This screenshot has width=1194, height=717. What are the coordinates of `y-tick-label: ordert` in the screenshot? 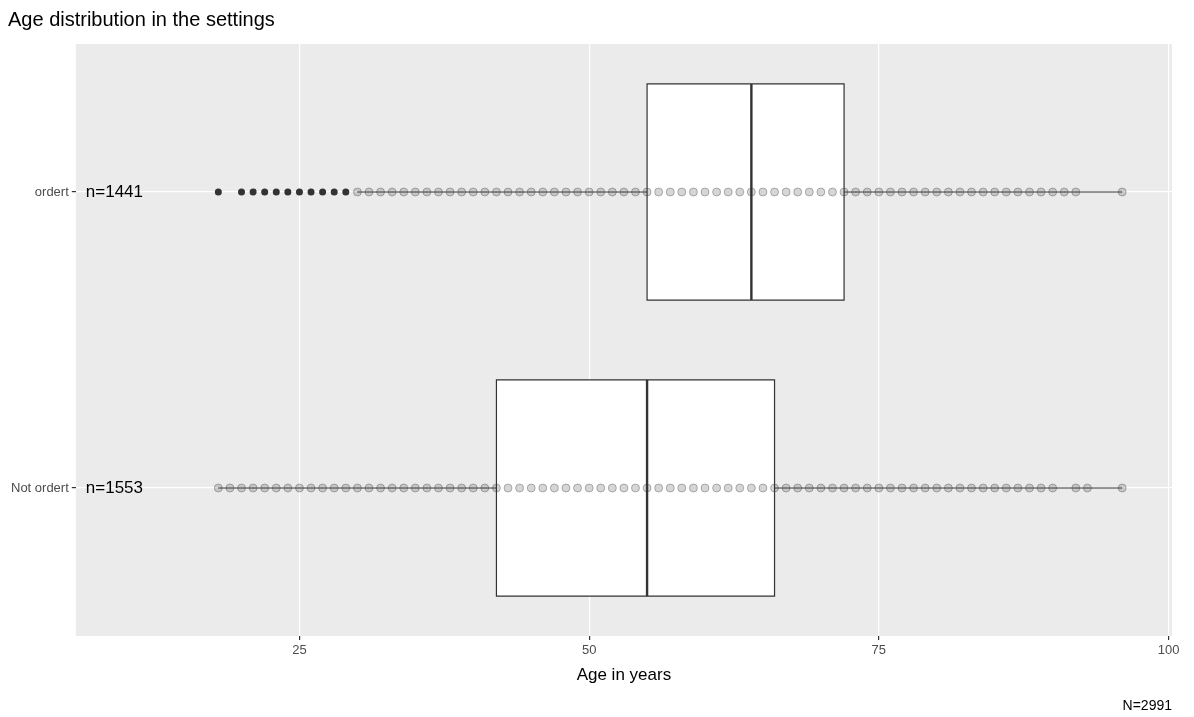 It's located at (52, 191).